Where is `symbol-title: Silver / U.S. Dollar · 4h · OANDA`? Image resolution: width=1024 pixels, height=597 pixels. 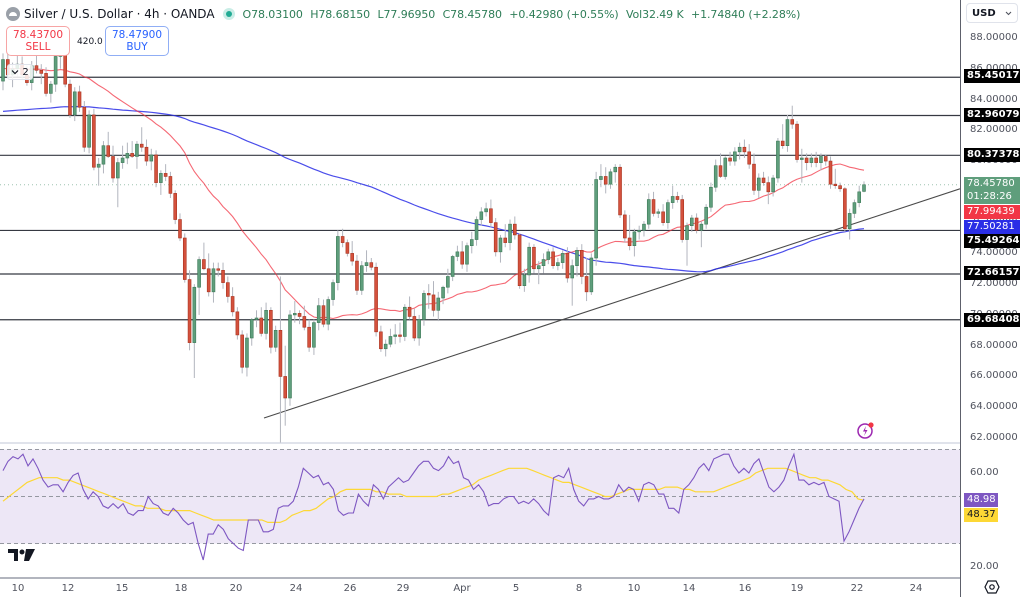
symbol-title: Silver / U.S. Dollar · 4h · OANDA is located at coordinates (119, 14).